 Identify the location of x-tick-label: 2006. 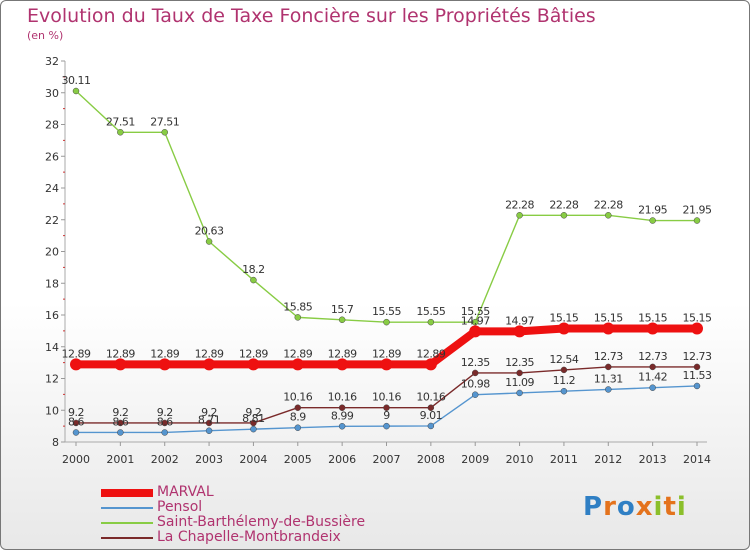
(342, 459).